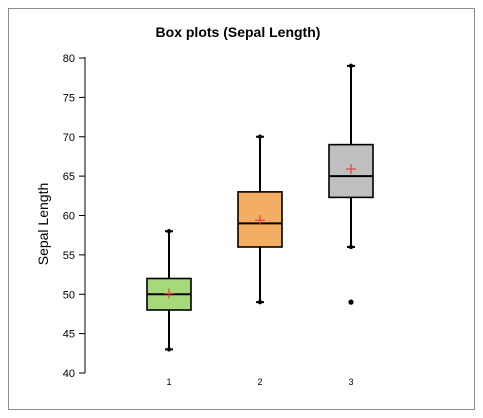 The image size is (483, 418). What do you see at coordinates (69, 374) in the screenshot?
I see `y-tick-label: 40` at bounding box center [69, 374].